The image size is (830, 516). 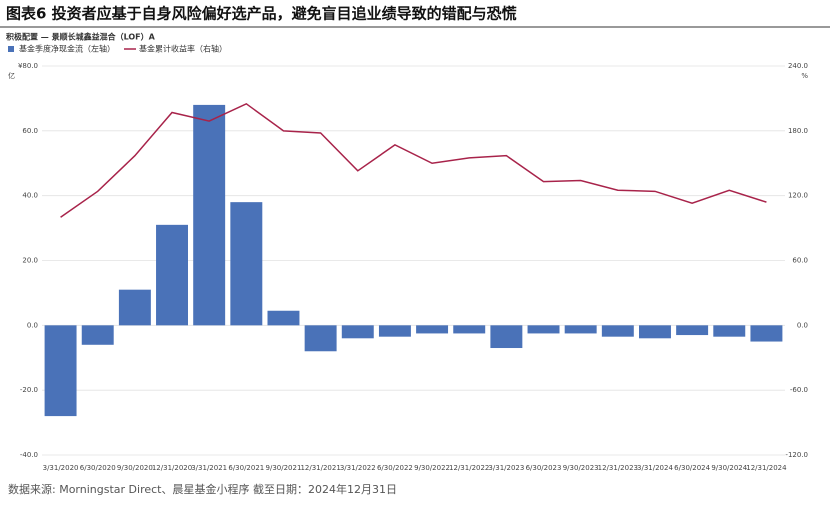 I want to click on x-tick-label: 6/30/2021, so click(x=246, y=468).